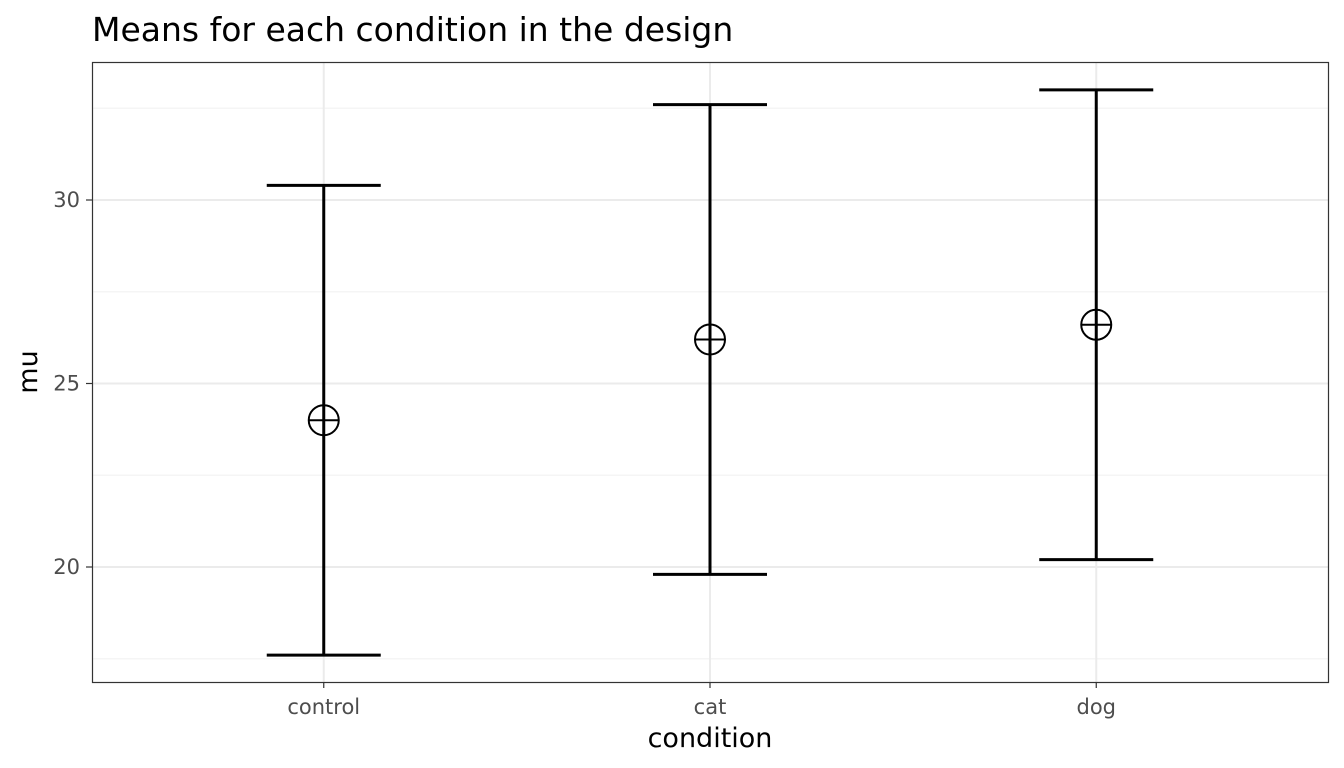  Describe the element at coordinates (66, 384) in the screenshot. I see `y-tick-label: 25` at that location.